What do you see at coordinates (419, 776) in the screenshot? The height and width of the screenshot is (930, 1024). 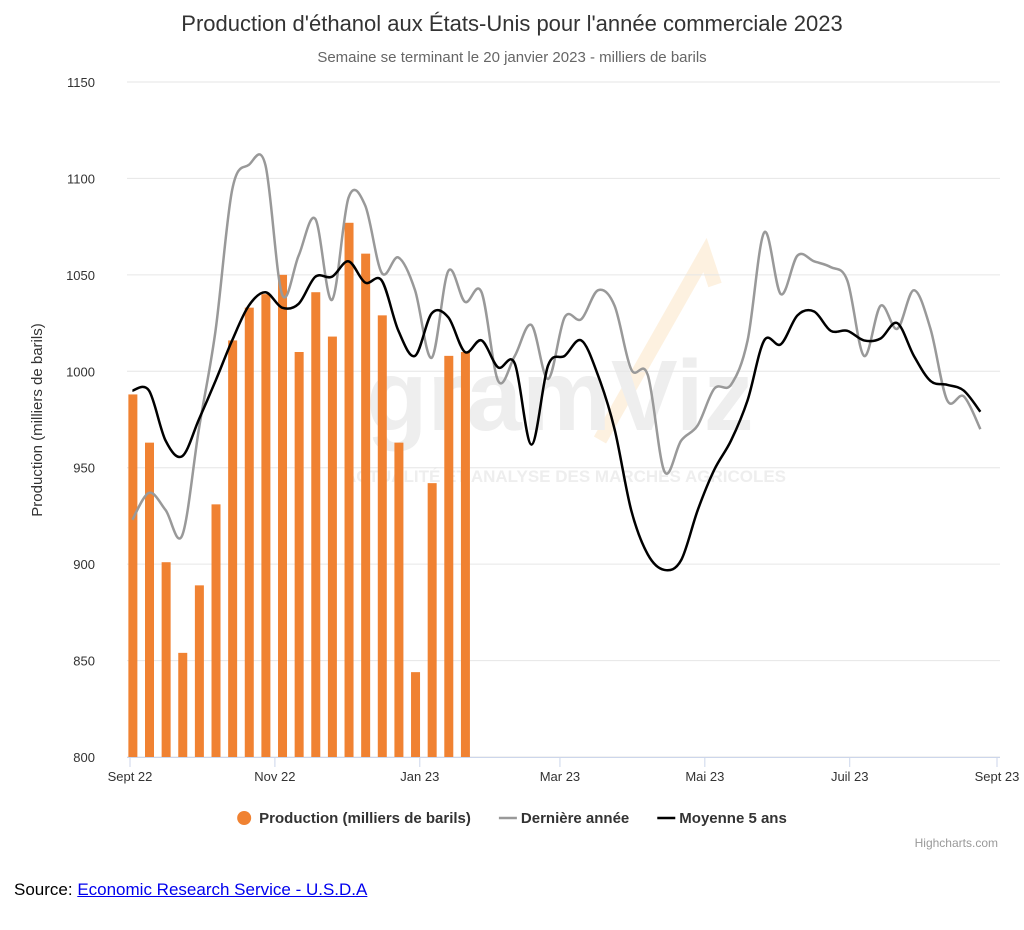 I see `x-tick-label: Jan 23` at bounding box center [419, 776].